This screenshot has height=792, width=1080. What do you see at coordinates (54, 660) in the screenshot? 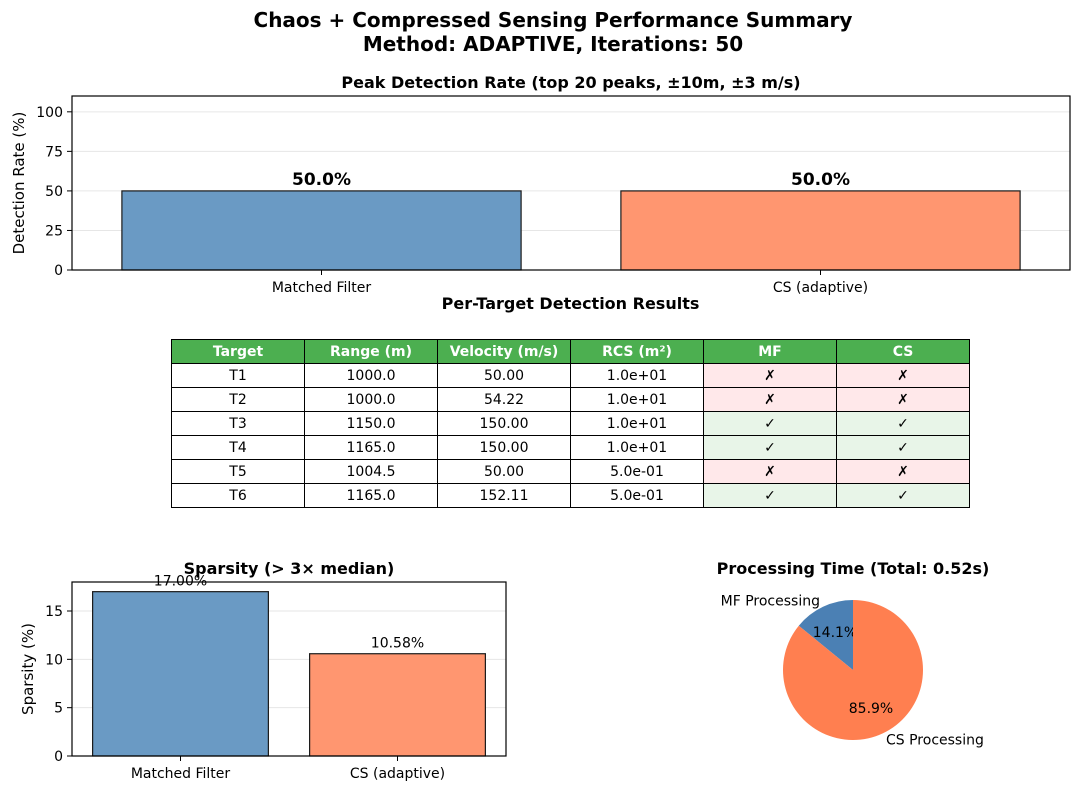
I see `y-tick-label: 10` at bounding box center [54, 660].